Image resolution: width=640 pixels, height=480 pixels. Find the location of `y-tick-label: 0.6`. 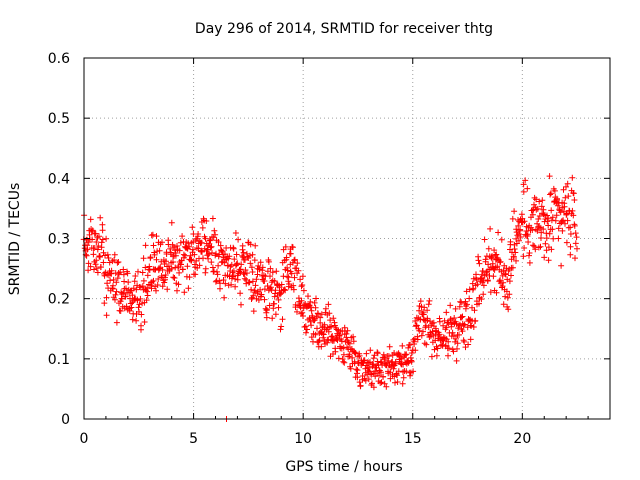

y-tick-label: 0.6 is located at coordinates (59, 59).